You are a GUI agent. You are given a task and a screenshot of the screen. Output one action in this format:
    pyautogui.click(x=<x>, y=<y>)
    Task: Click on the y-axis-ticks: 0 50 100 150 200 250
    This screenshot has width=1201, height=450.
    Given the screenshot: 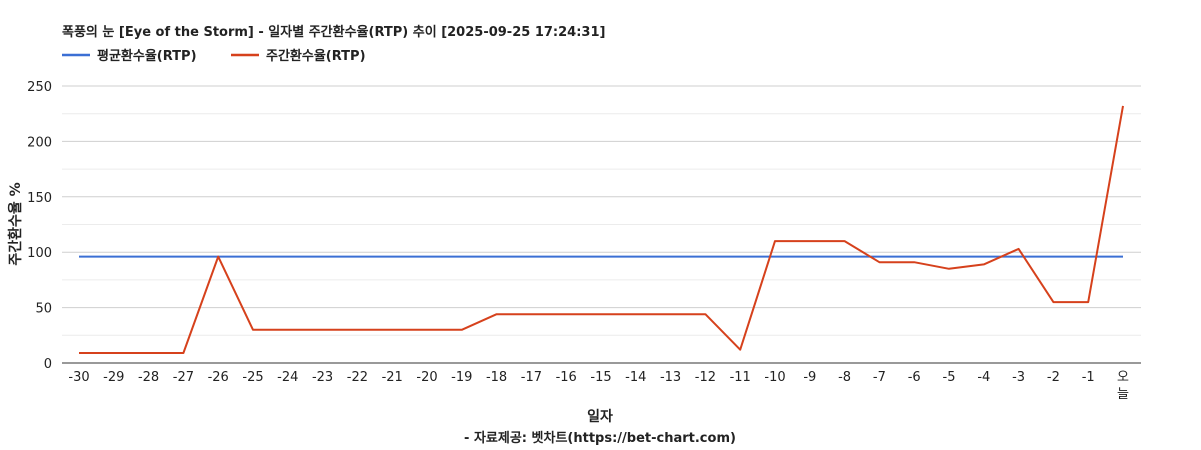 What is the action you would take?
    pyautogui.click(x=39, y=226)
    